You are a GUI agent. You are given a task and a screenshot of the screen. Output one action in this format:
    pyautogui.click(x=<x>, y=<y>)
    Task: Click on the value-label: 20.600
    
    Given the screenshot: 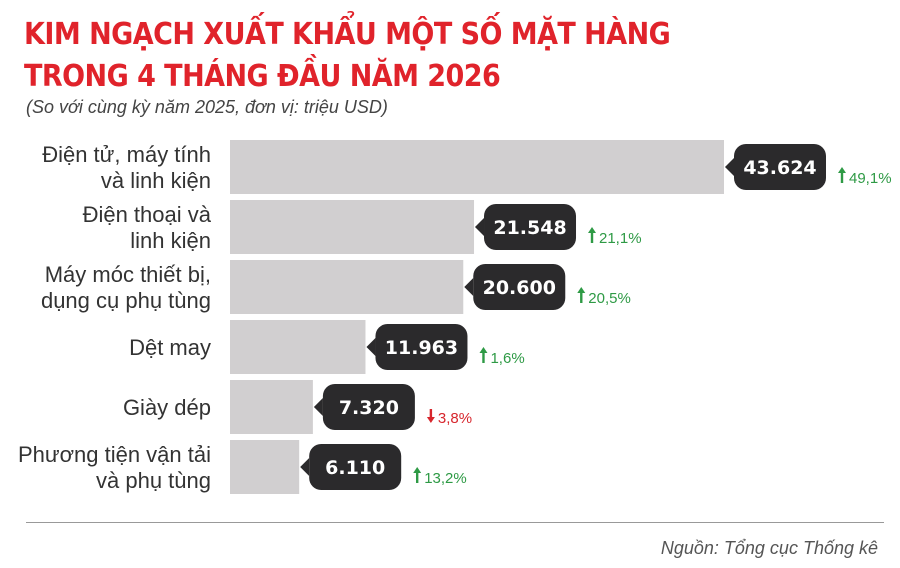 What is the action you would take?
    pyautogui.click(x=519, y=288)
    